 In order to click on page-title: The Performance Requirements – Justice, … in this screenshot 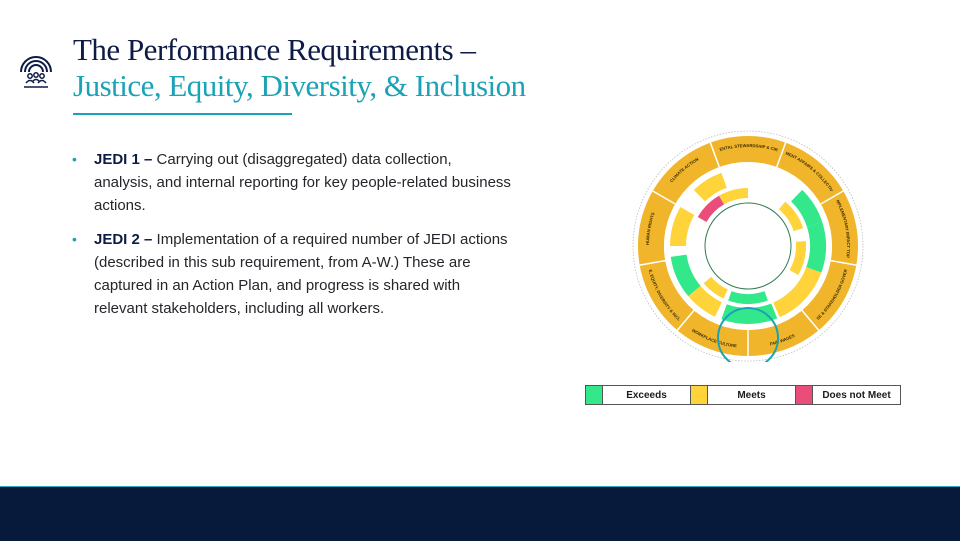, I will do `click(299, 67)`.